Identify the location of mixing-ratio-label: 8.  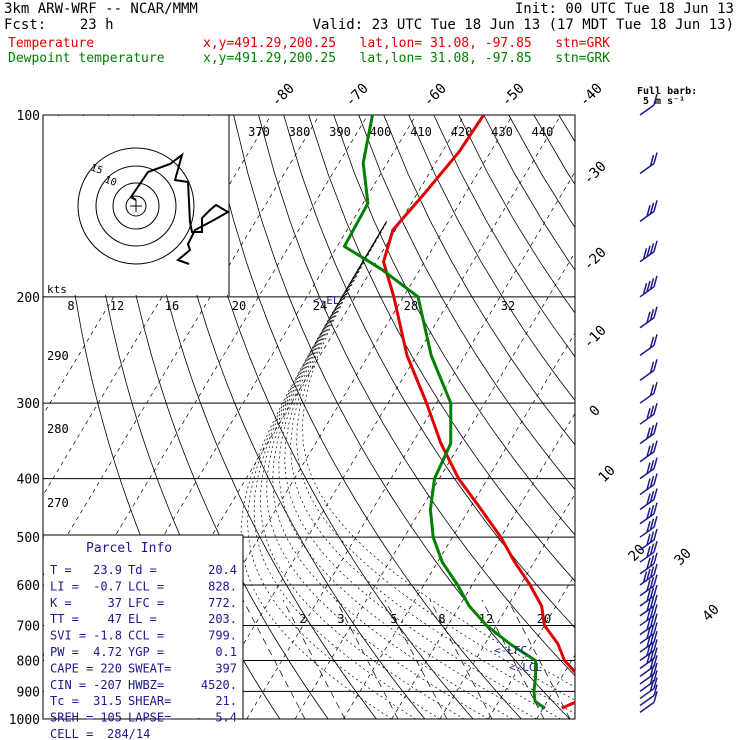
(441, 619).